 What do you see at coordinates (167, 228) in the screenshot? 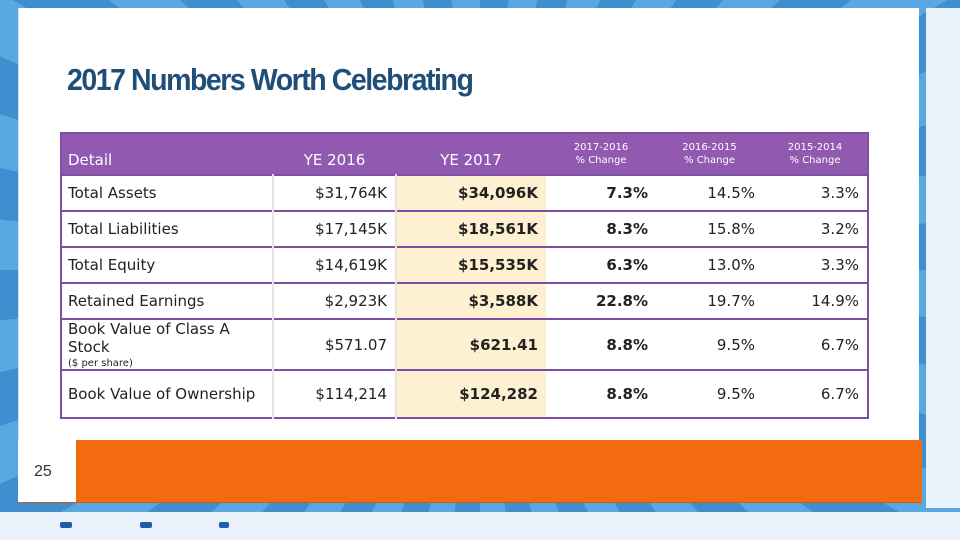
I see `row-label: Total Liabilities` at bounding box center [167, 228].